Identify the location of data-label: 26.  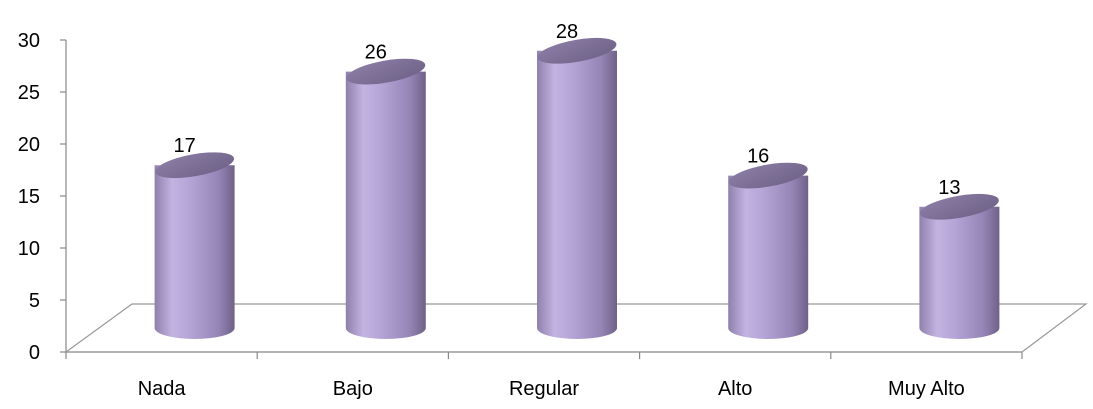
(376, 53).